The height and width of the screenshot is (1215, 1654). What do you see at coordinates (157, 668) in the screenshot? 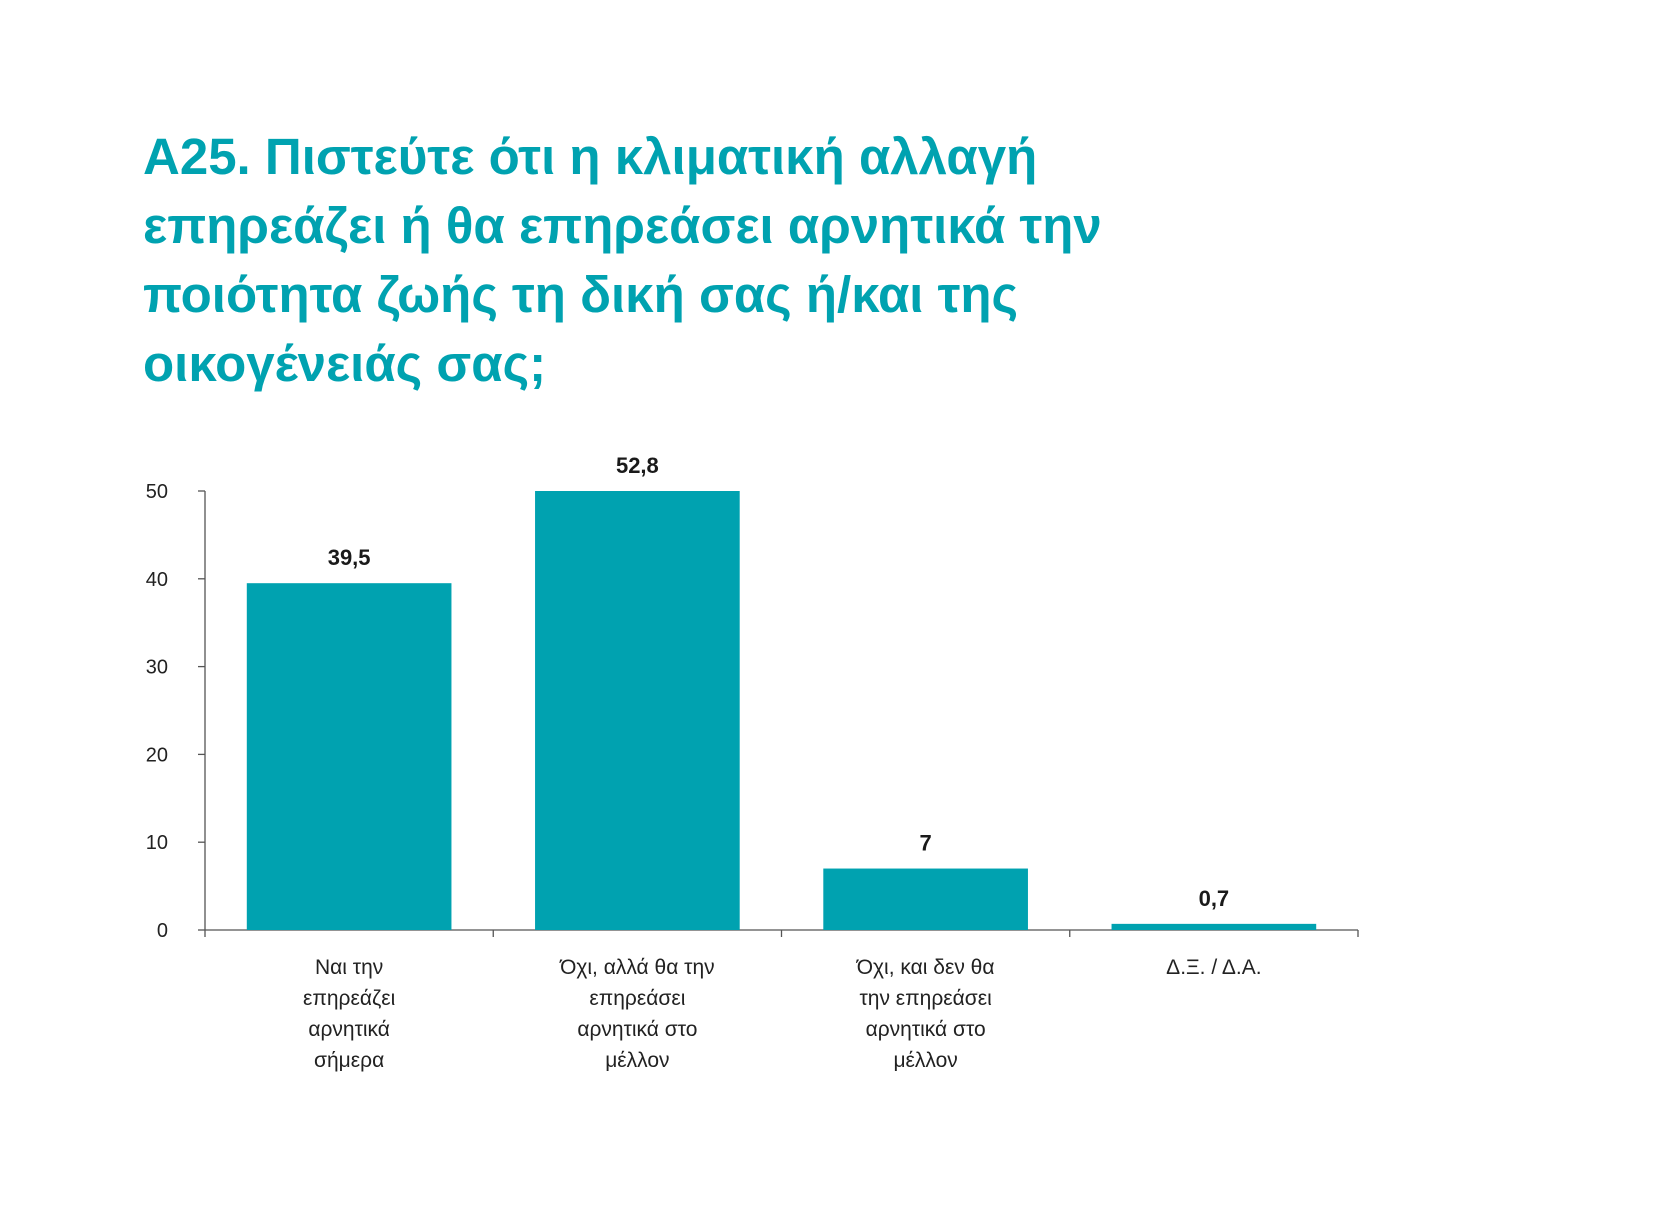
I see `y-tick-label: 30` at bounding box center [157, 668].